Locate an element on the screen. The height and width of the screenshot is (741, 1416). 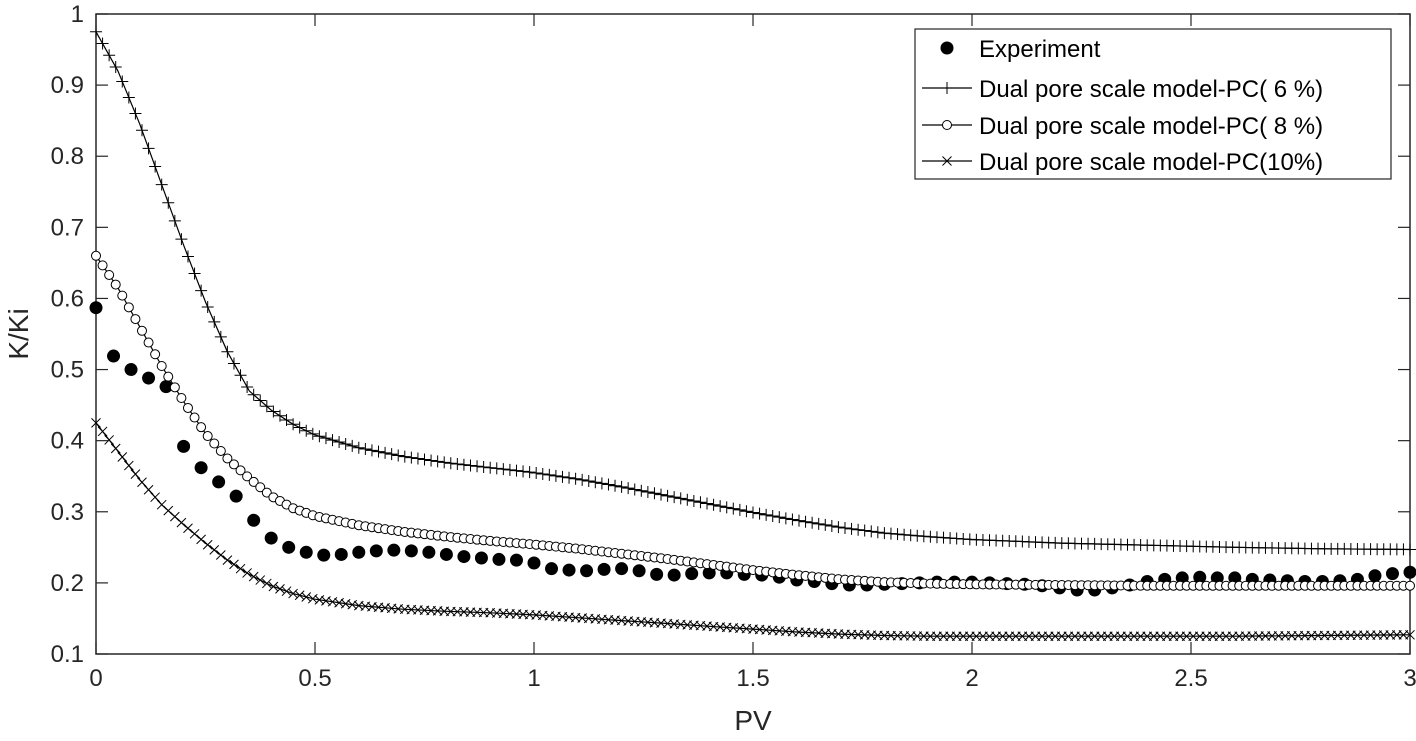
legend-item-2: Dual pore scale model-PC( 8 %) is located at coordinates (1122, 126).